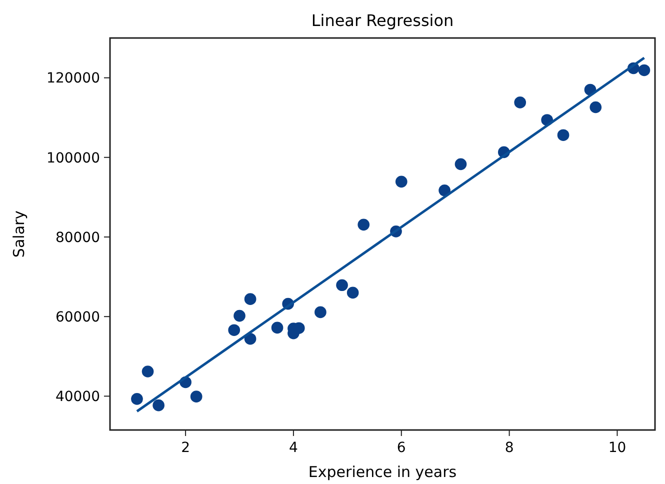  What do you see at coordinates (73, 78) in the screenshot?
I see `y-tick-label: 120000` at bounding box center [73, 78].